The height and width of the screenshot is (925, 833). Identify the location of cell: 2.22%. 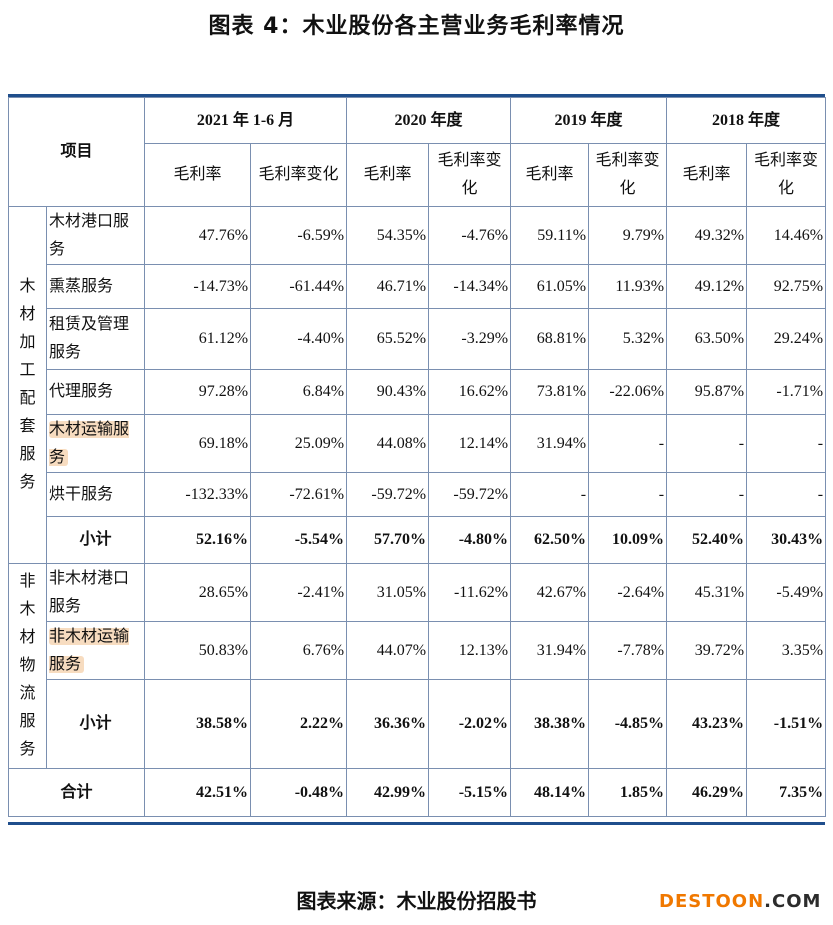
(299, 724).